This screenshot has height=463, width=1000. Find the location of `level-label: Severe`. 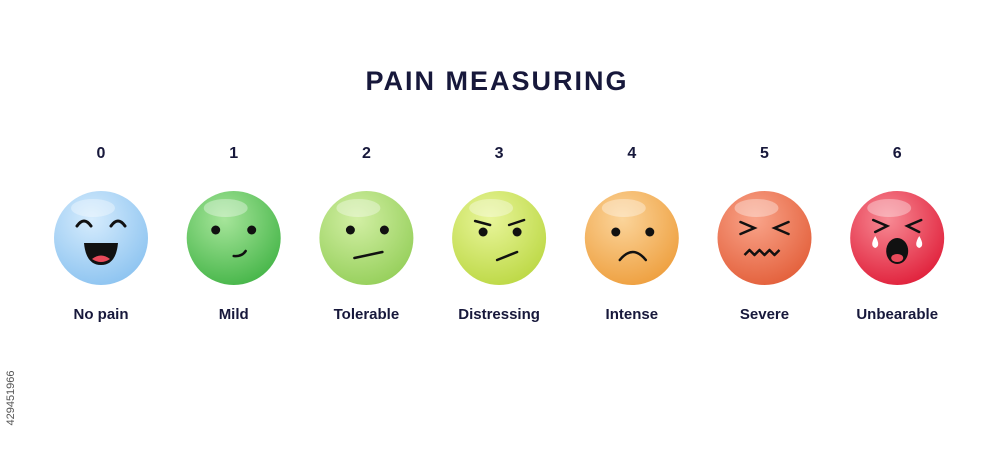

level-label: Severe is located at coordinates (764, 314).